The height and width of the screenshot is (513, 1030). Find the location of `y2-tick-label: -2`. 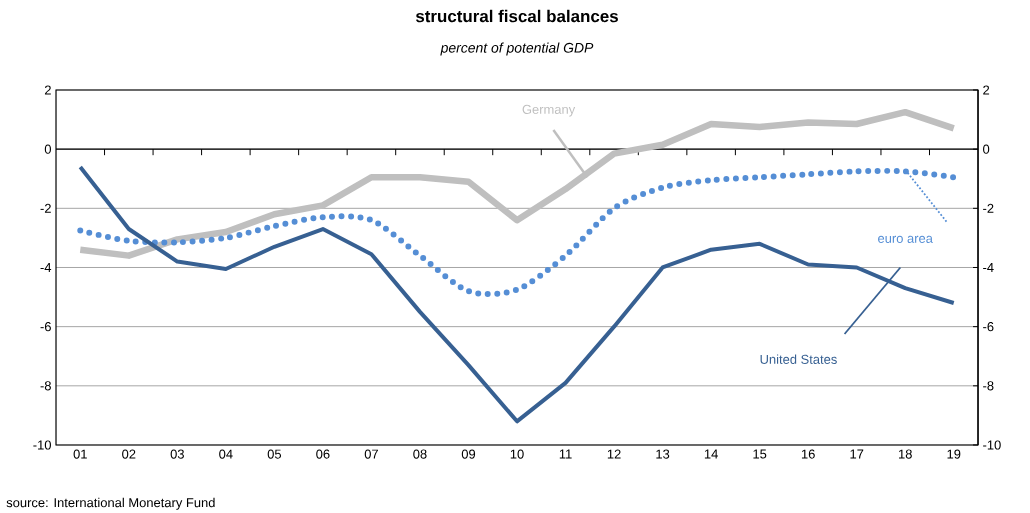

y2-tick-label: -2 is located at coordinates (988, 208).